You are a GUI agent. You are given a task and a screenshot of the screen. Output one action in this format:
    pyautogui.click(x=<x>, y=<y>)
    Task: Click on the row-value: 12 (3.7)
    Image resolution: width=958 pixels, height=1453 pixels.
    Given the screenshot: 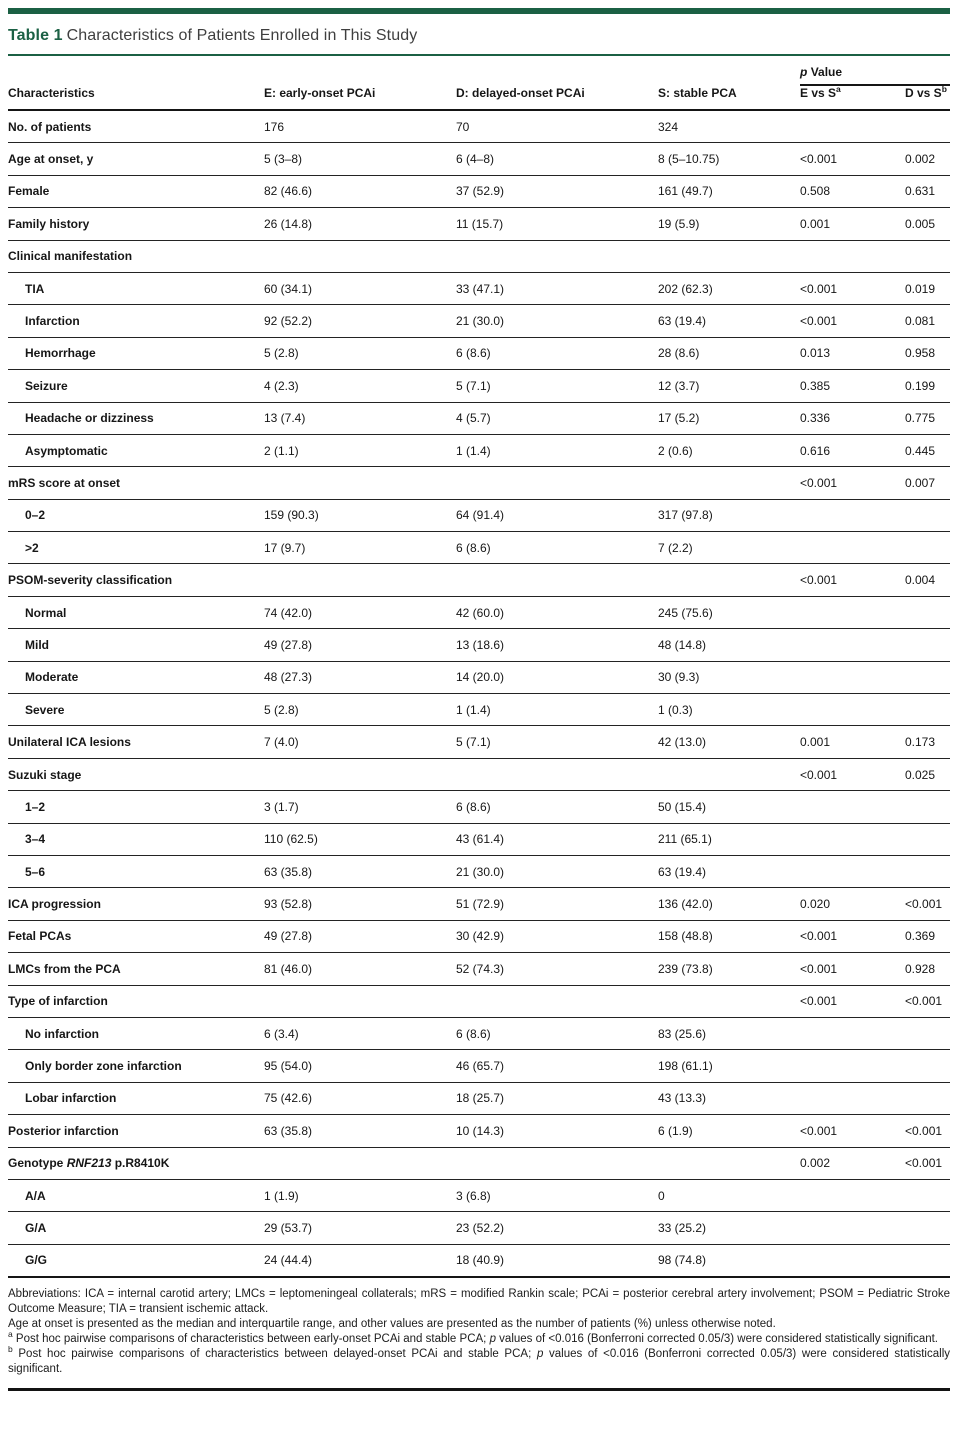 What is the action you would take?
    pyautogui.click(x=729, y=386)
    